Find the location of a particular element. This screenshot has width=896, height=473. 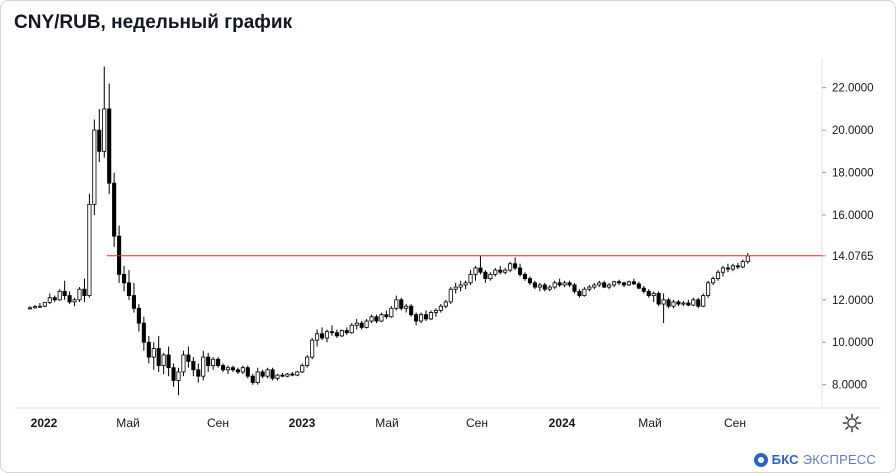

y-tick-label: 12.0000 is located at coordinates (853, 301).